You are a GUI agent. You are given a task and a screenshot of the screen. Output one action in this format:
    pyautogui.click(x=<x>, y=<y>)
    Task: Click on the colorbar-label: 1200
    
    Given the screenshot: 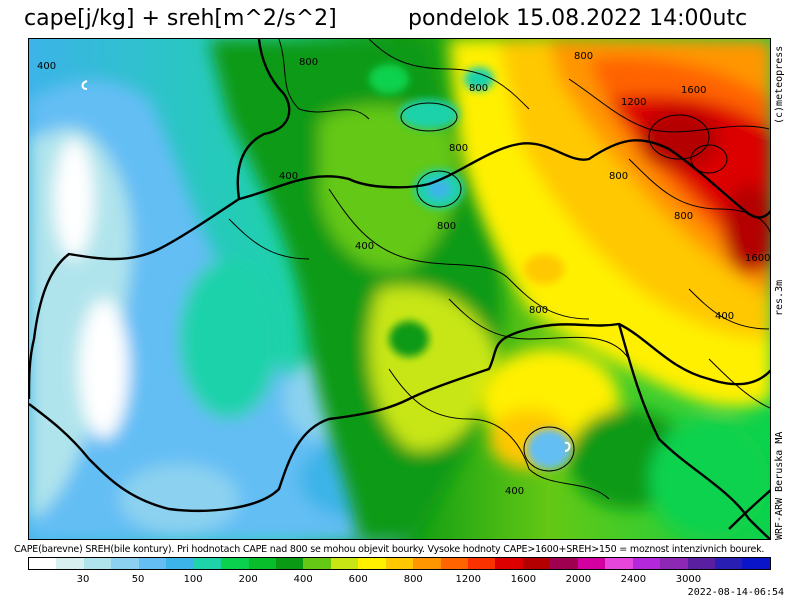 What is the action you would take?
    pyautogui.click(x=468, y=579)
    